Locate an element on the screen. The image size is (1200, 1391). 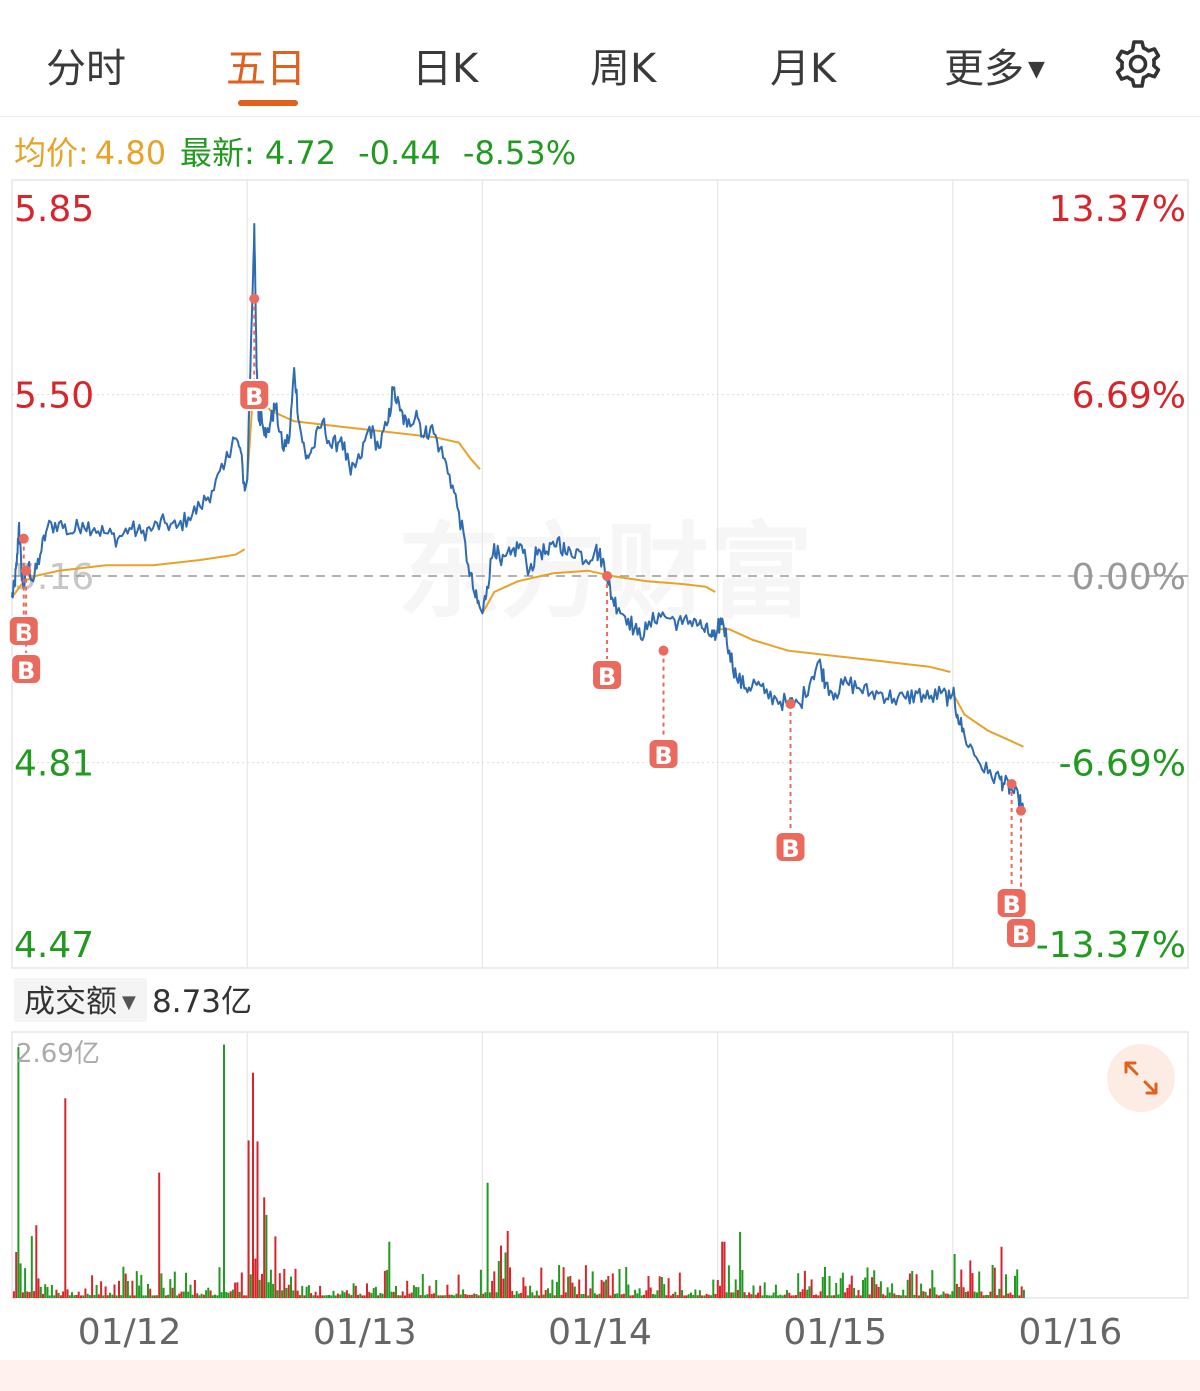
volume-total: 8.73亿 is located at coordinates (202, 1002).